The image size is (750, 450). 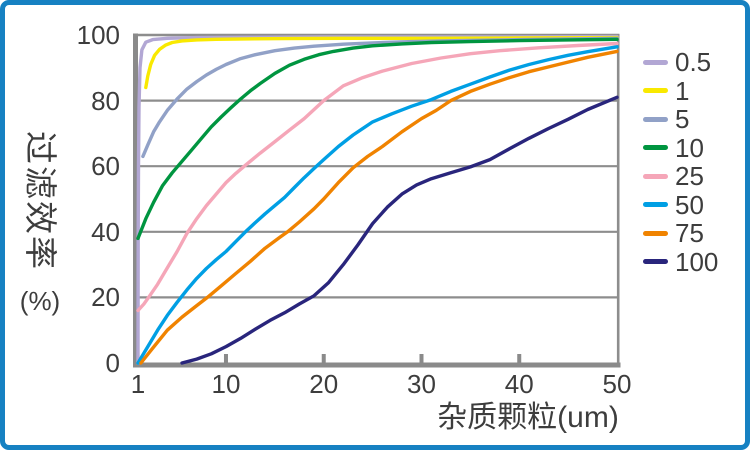 I want to click on legend-label-25: 25, so click(x=689, y=176).